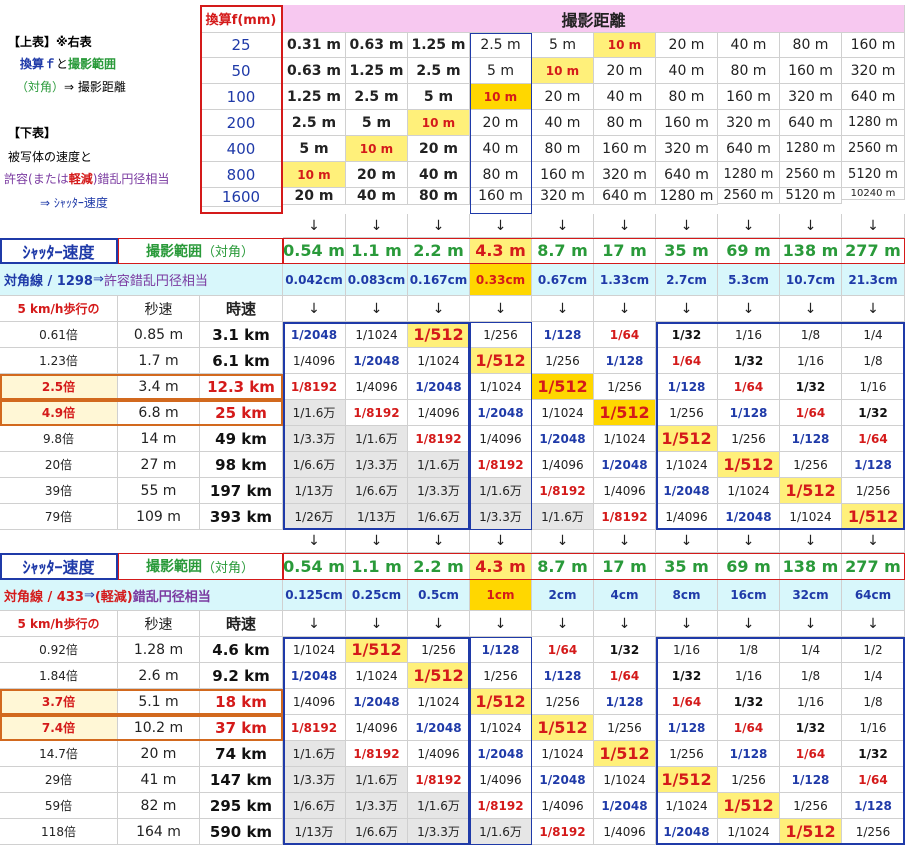  What do you see at coordinates (314, 413) in the screenshot?
I see `shutter-cell: 1/1.6万` at bounding box center [314, 413].